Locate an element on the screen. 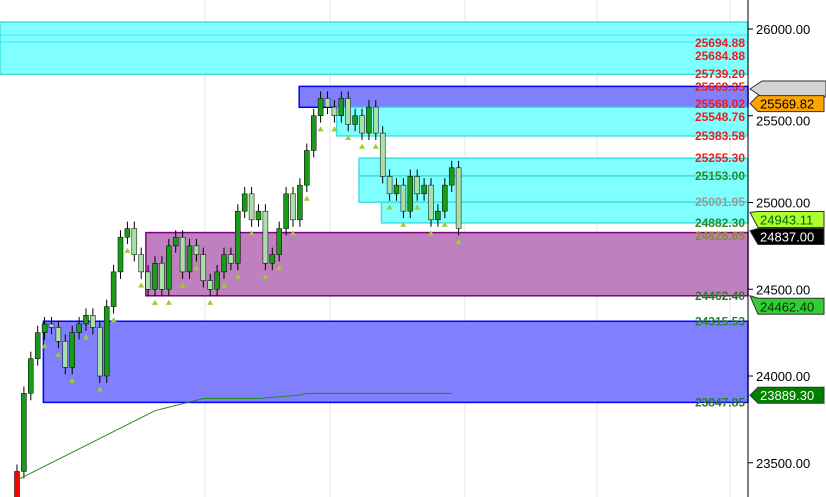  y-tick-label: 23500.00 is located at coordinates (783, 463).